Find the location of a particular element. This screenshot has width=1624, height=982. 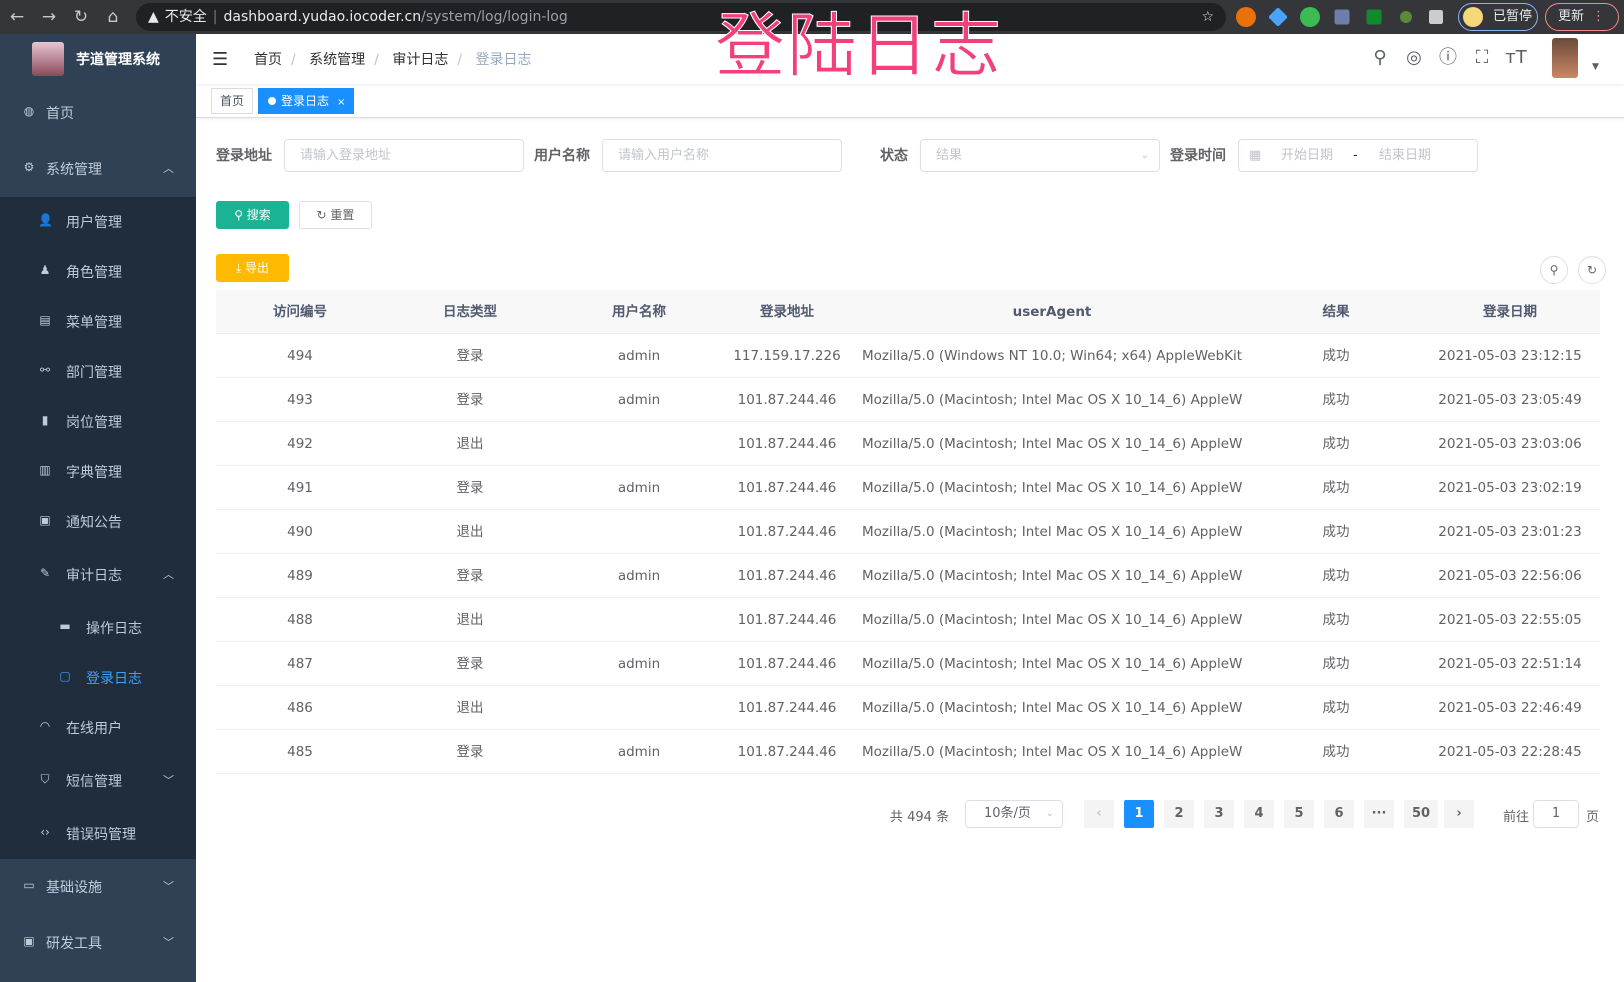

sidebar-item: ▤ 菜单管理 is located at coordinates (98, 321).